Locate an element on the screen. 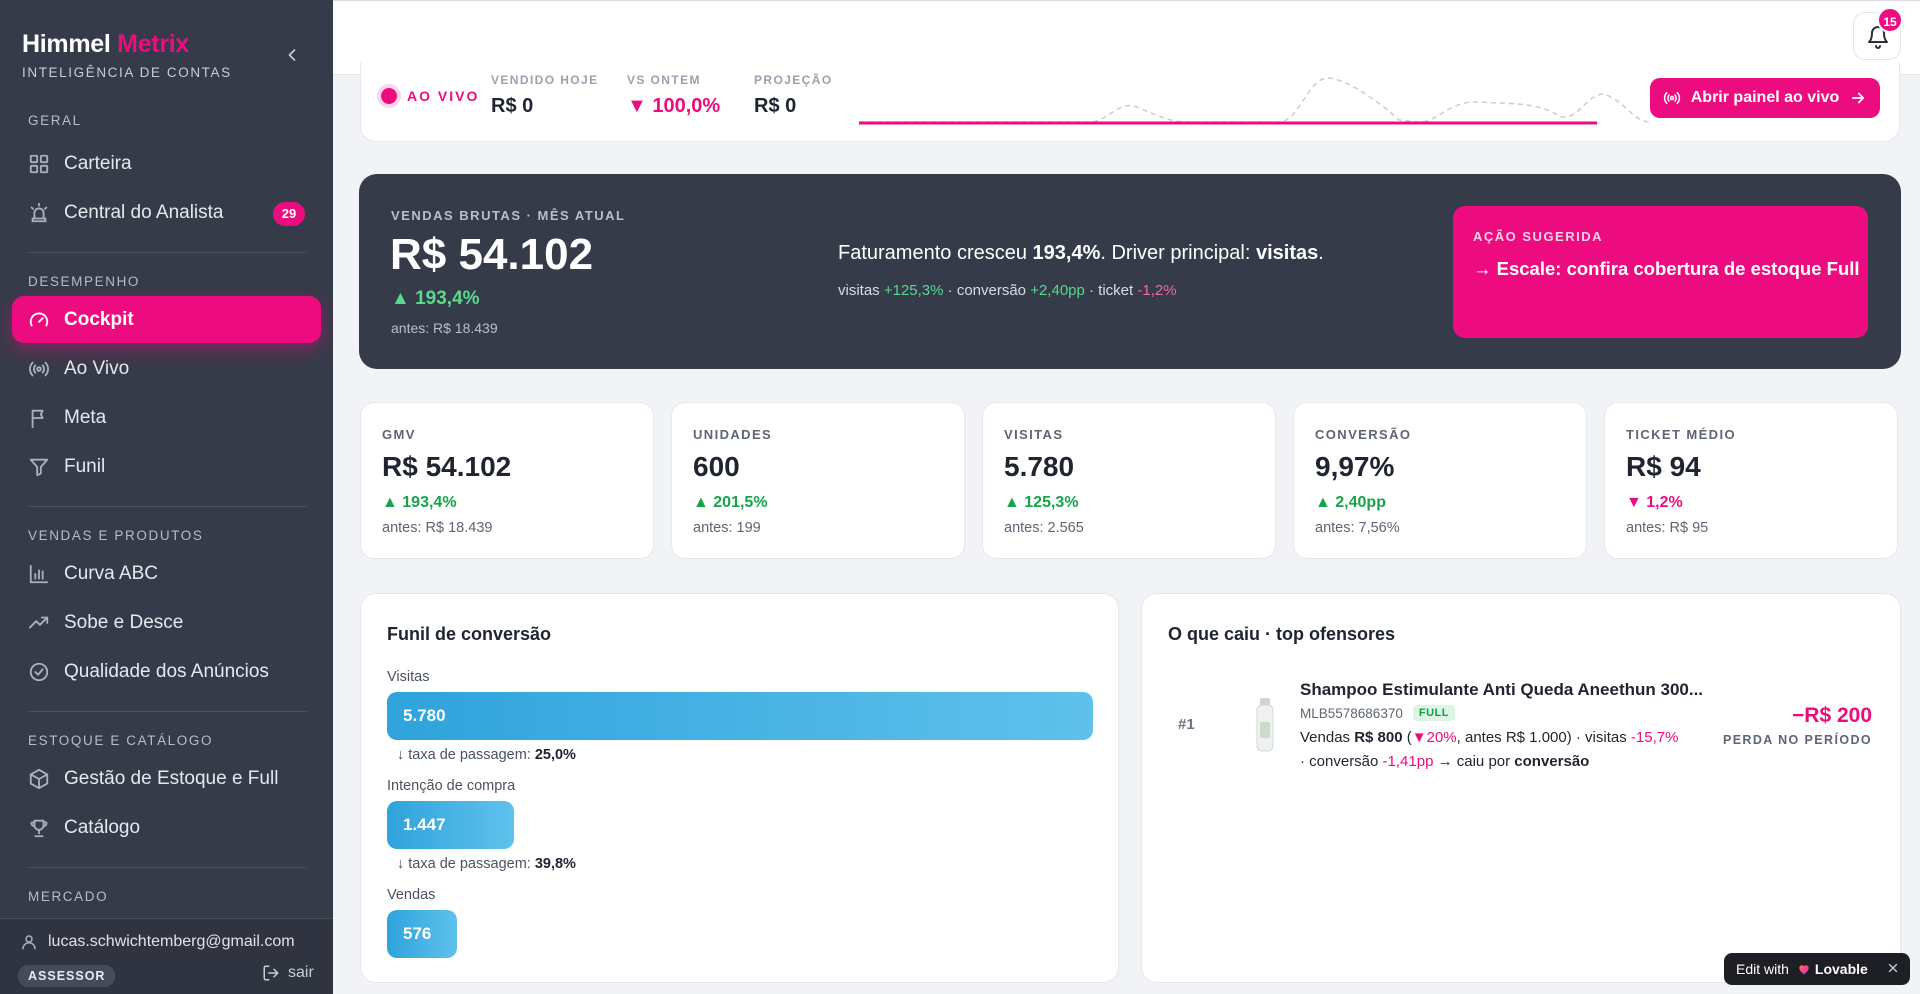  sidebar-item-central-do-analista: Central do Analista 29 is located at coordinates (166, 212).